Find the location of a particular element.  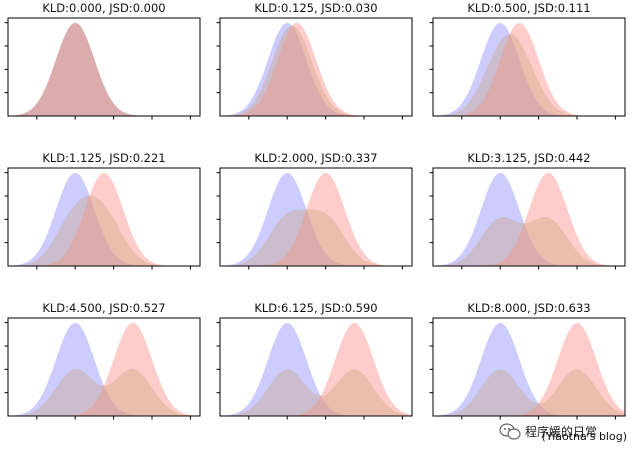

watermark-credit: (Yiaotna's blog) is located at coordinates (584, 436).